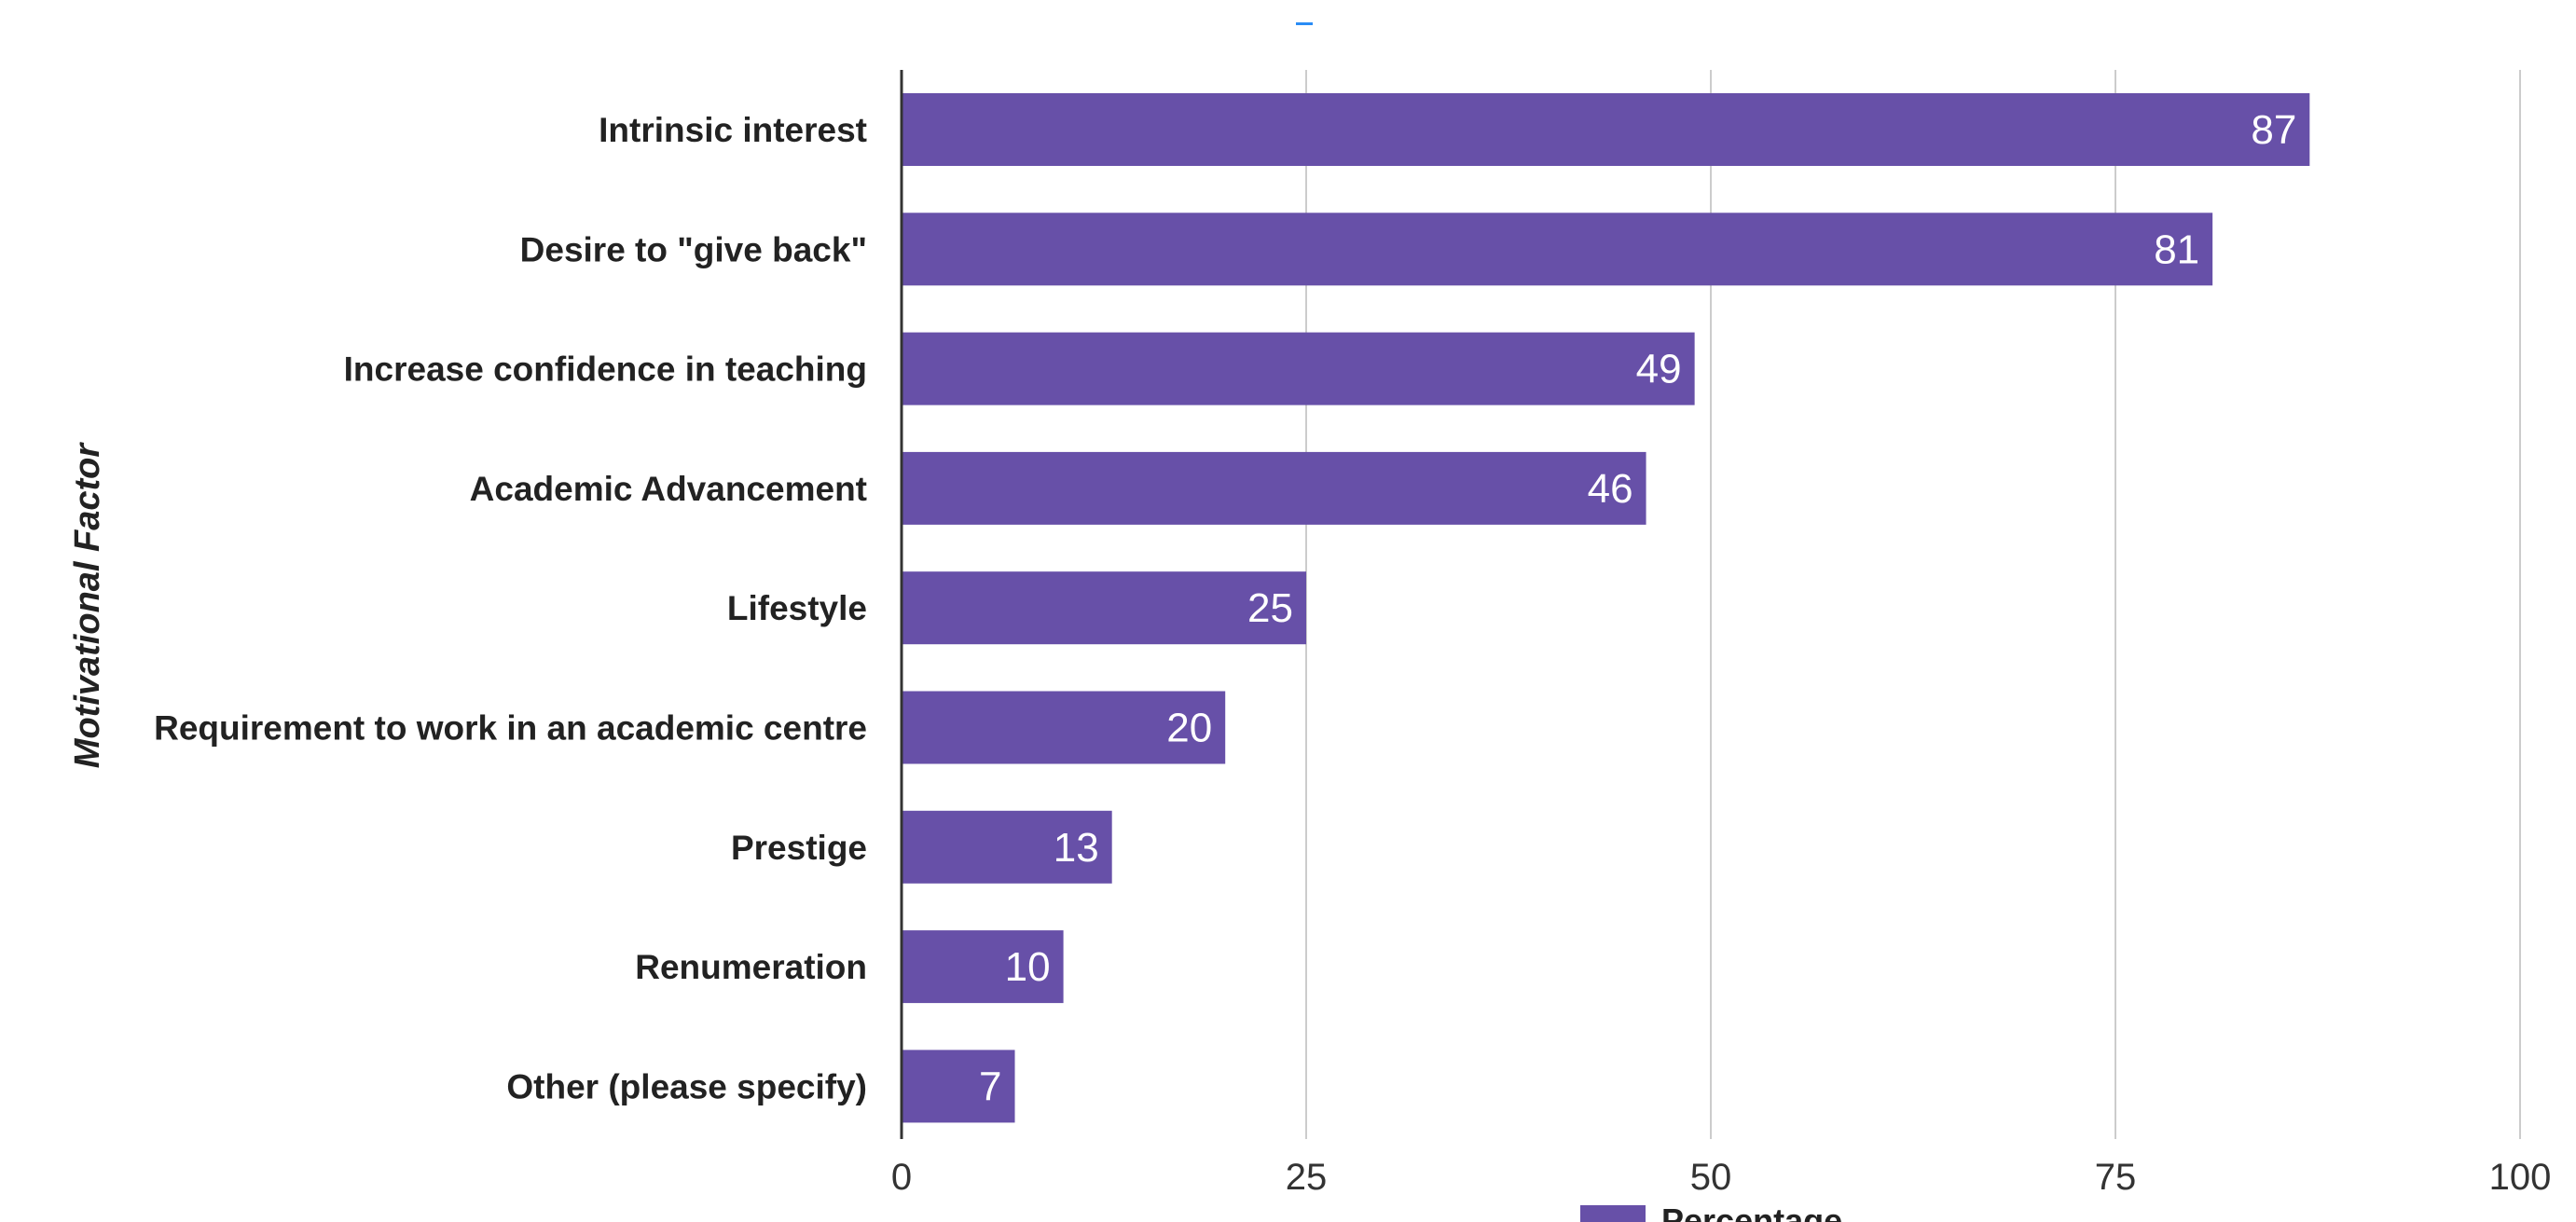 The image size is (2576, 1222). I want to click on category-label: Prestige, so click(799, 848).